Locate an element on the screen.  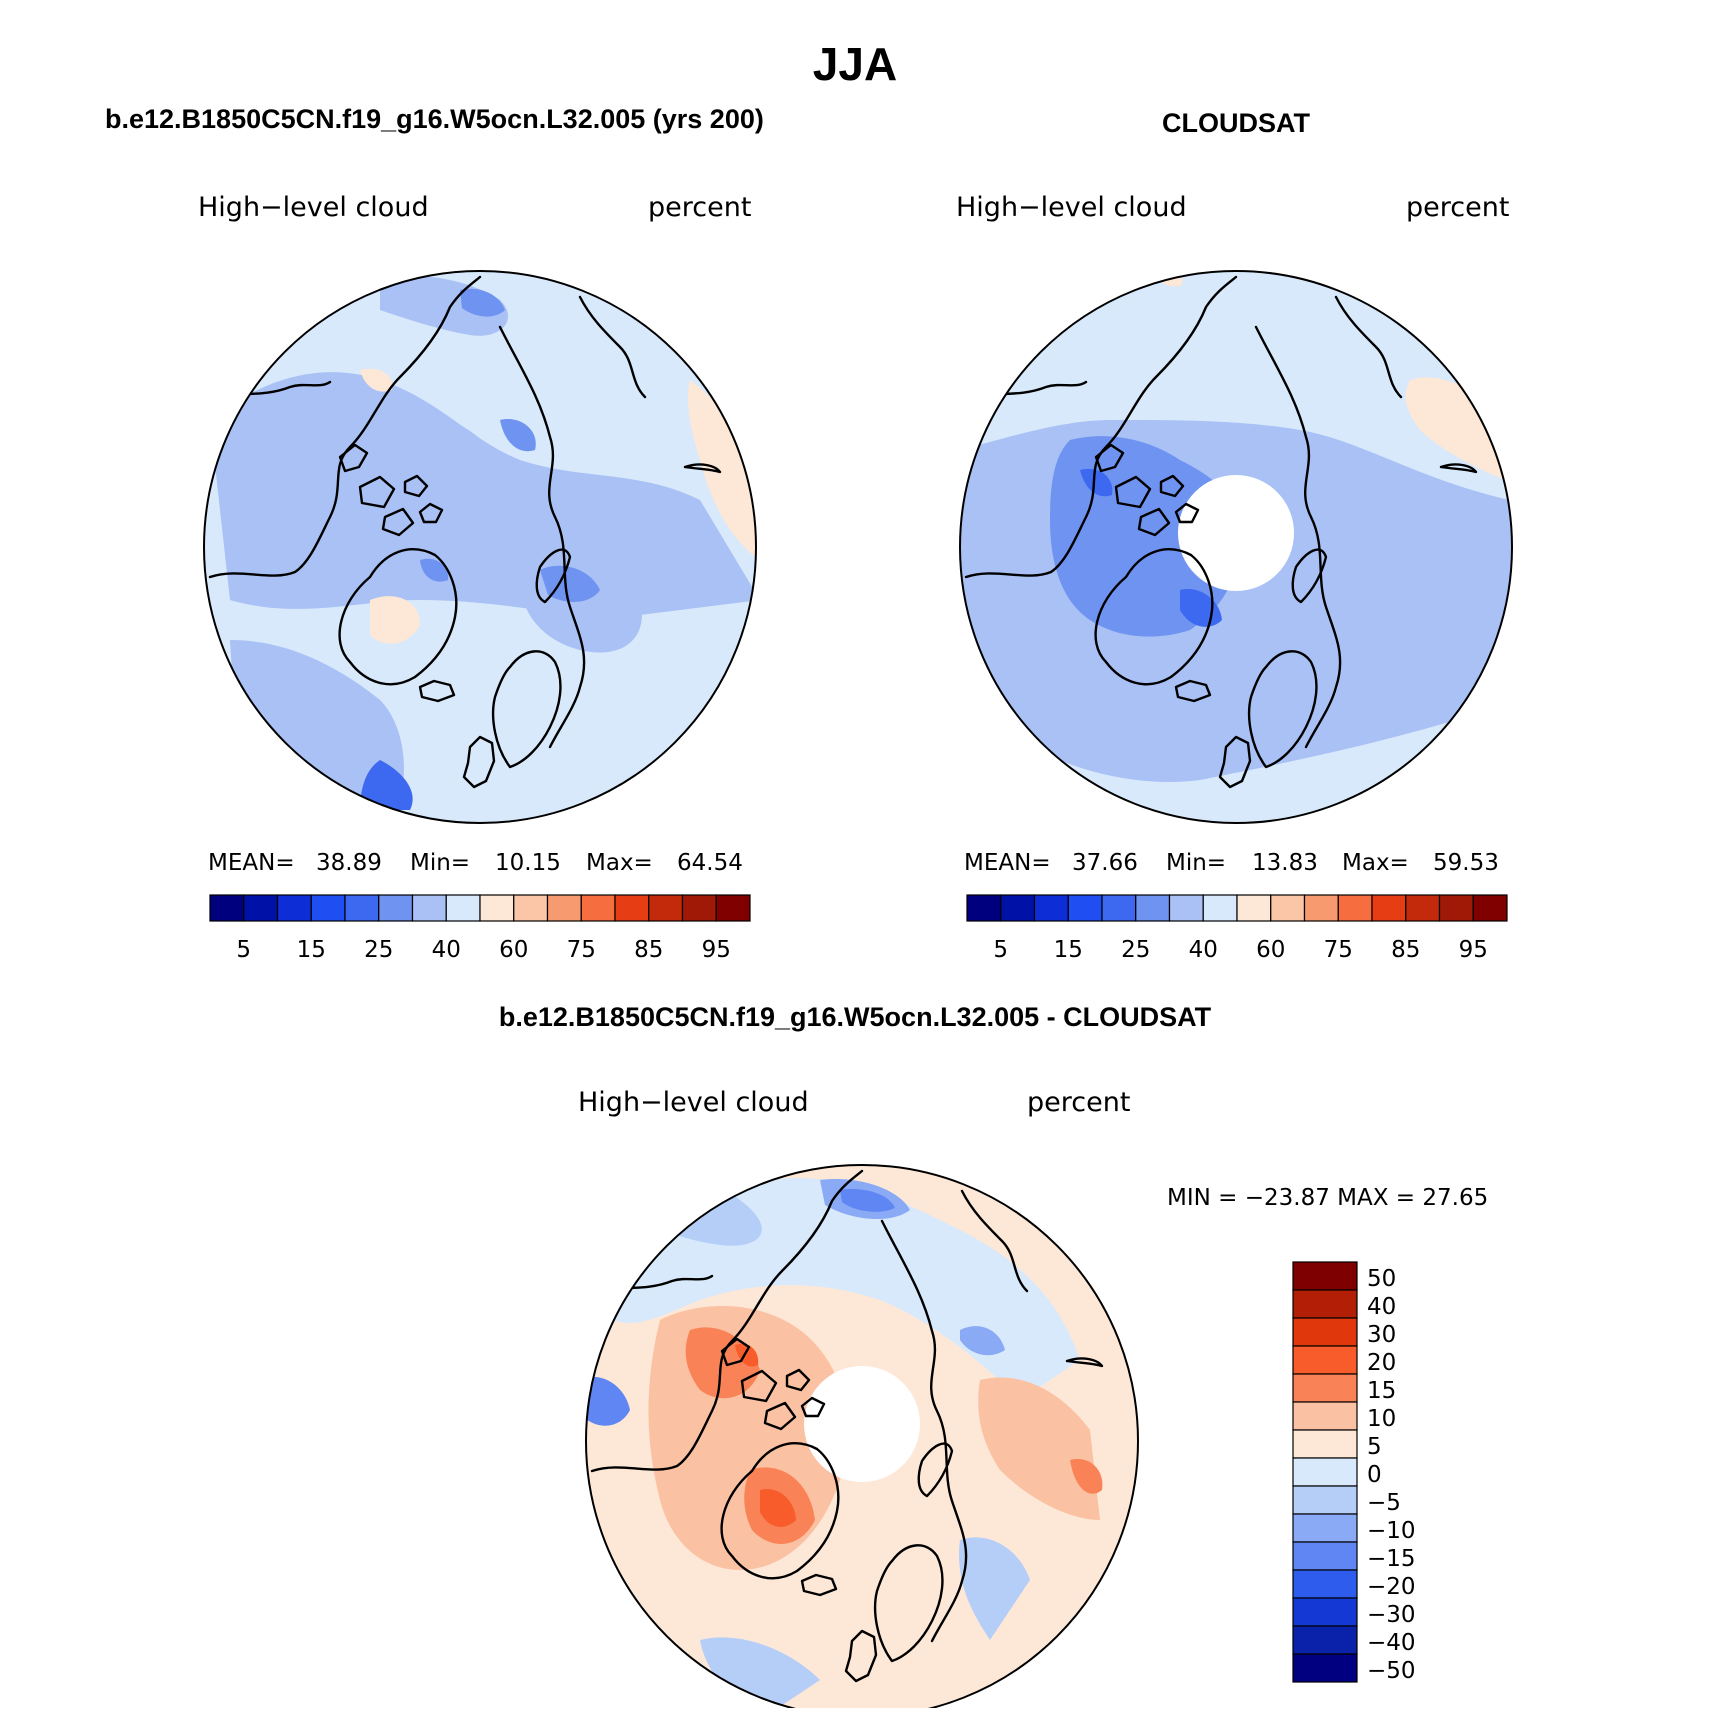
model-max-value: 64.54 is located at coordinates (710, 863).